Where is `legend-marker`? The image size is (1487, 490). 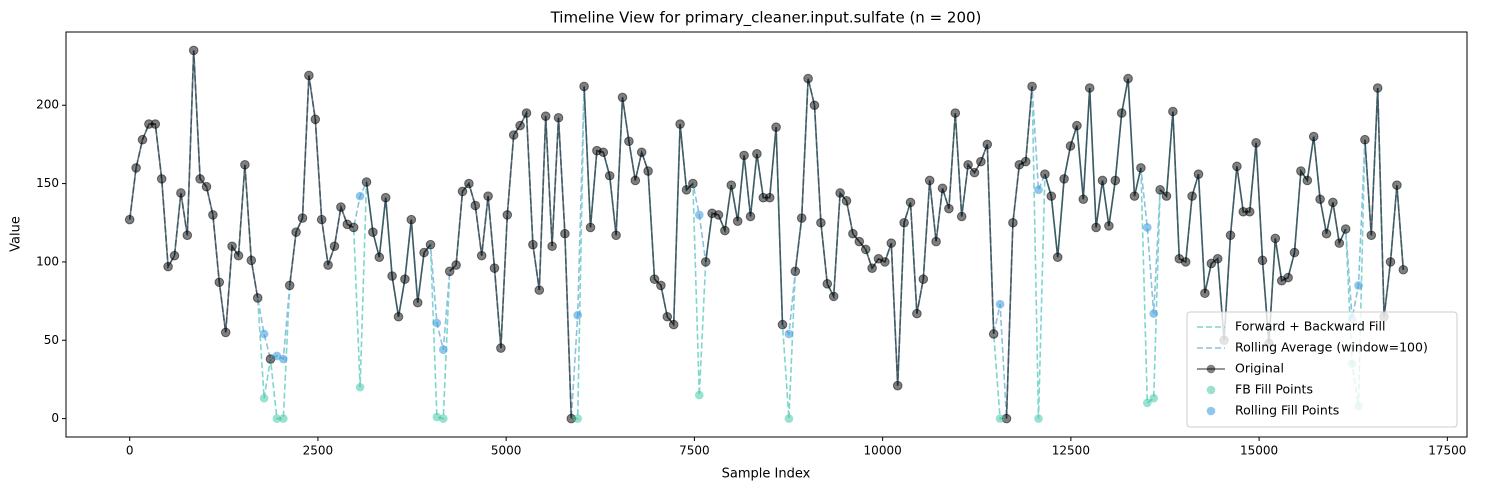
legend-marker is located at coordinates (1211, 369).